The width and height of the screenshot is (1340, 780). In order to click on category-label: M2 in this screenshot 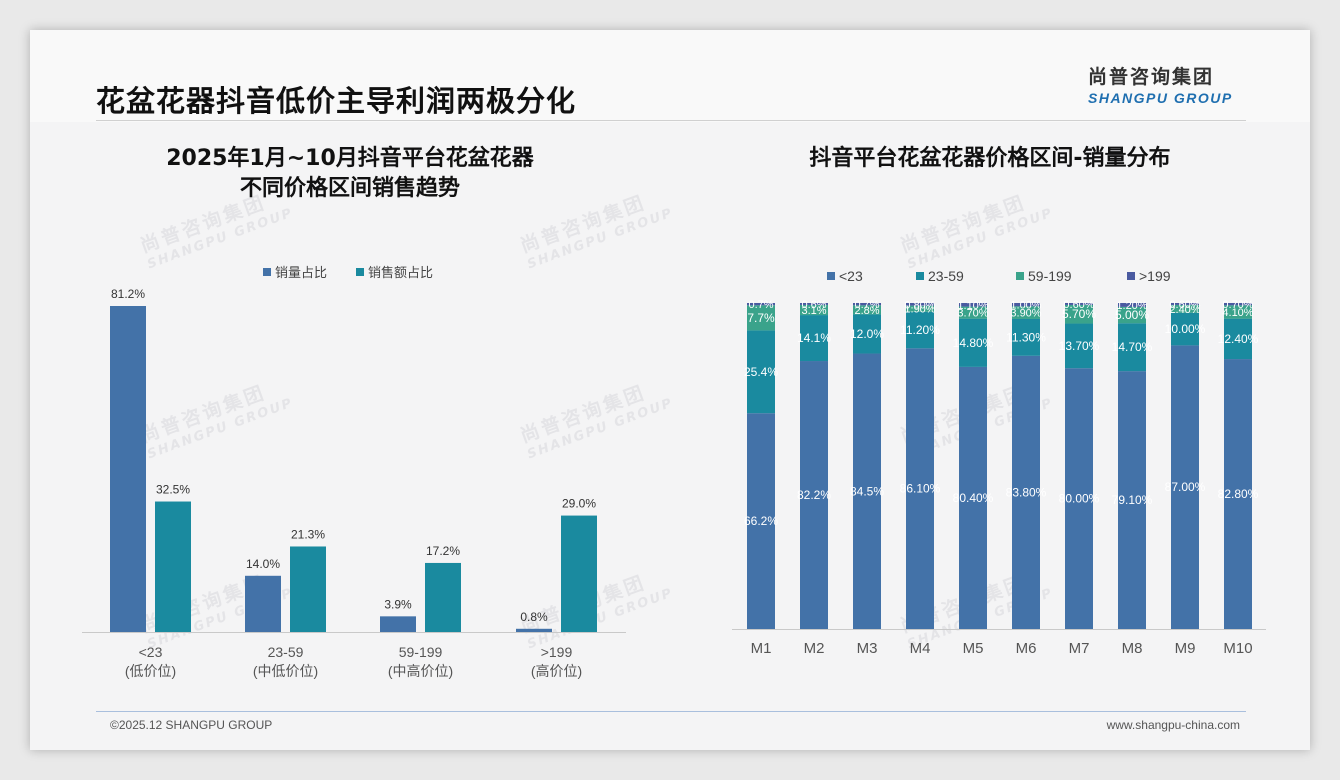, I will do `click(814, 648)`.